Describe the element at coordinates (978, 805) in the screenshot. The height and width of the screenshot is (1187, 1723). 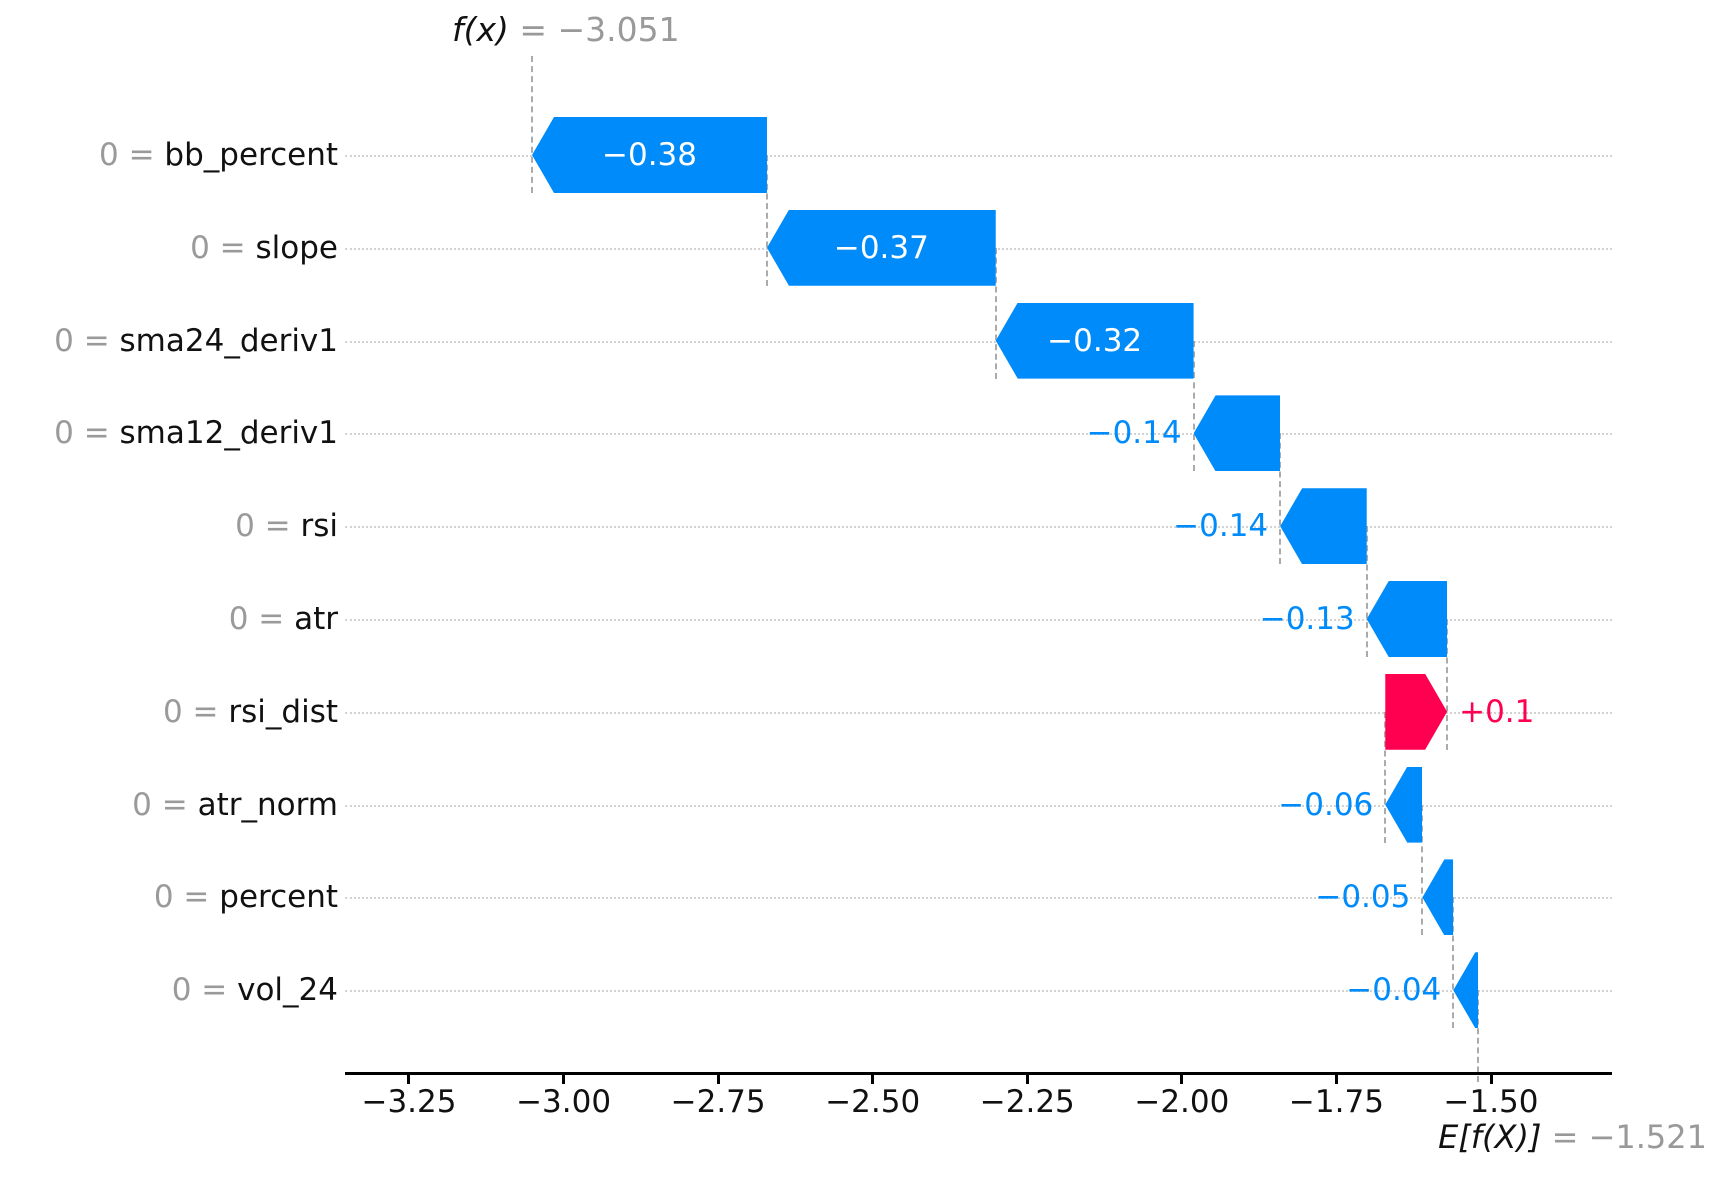
I see `gridline-row-atr_norm` at that location.